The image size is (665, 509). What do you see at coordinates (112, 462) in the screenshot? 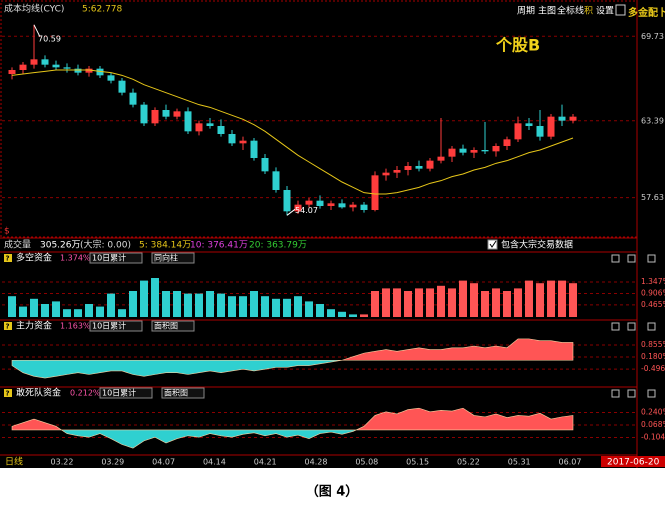
I see `x-tick-label: 03.29` at bounding box center [112, 462].